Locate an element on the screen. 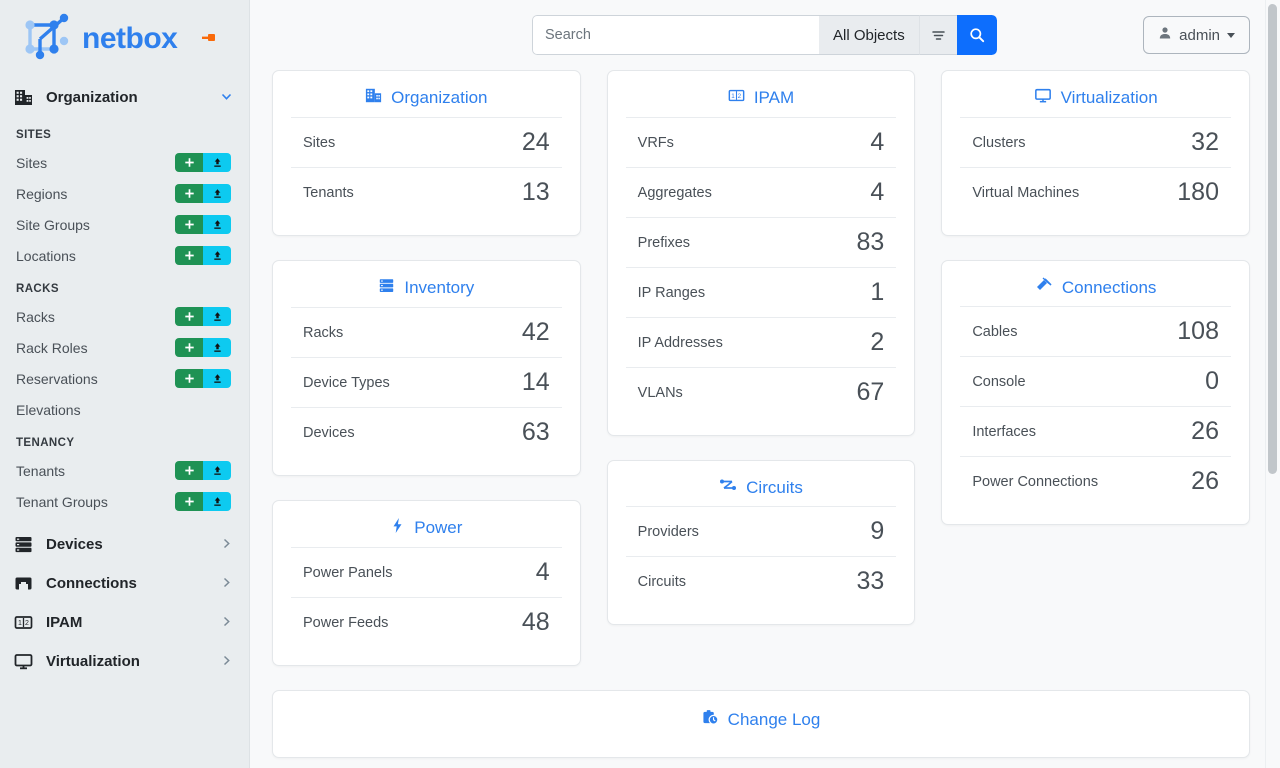 This screenshot has width=1280, height=768. sidebar-item-rack-roles: Rack Roles is located at coordinates (124, 347).